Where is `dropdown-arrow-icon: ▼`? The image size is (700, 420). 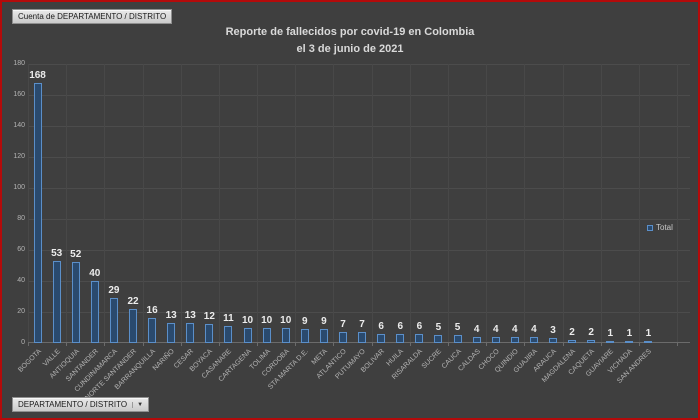 dropdown-arrow-icon: ▼ is located at coordinates (137, 404).